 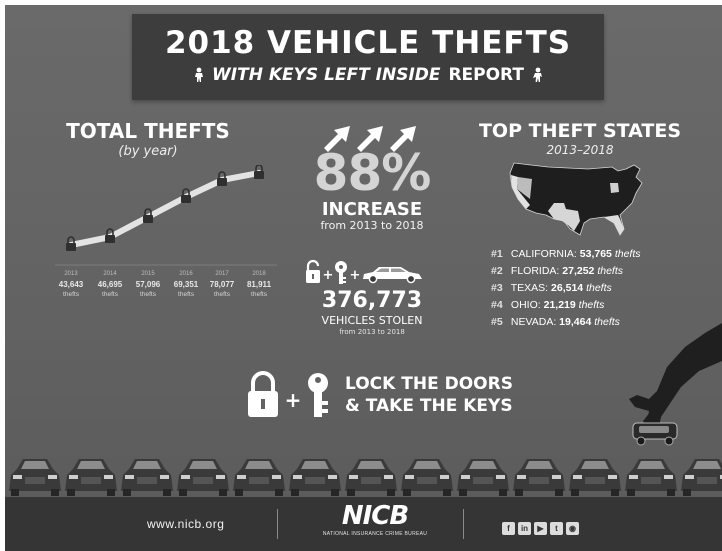 I want to click on list-item: #3 TEXAS: 26,514 thefts, so click(x=601, y=288).